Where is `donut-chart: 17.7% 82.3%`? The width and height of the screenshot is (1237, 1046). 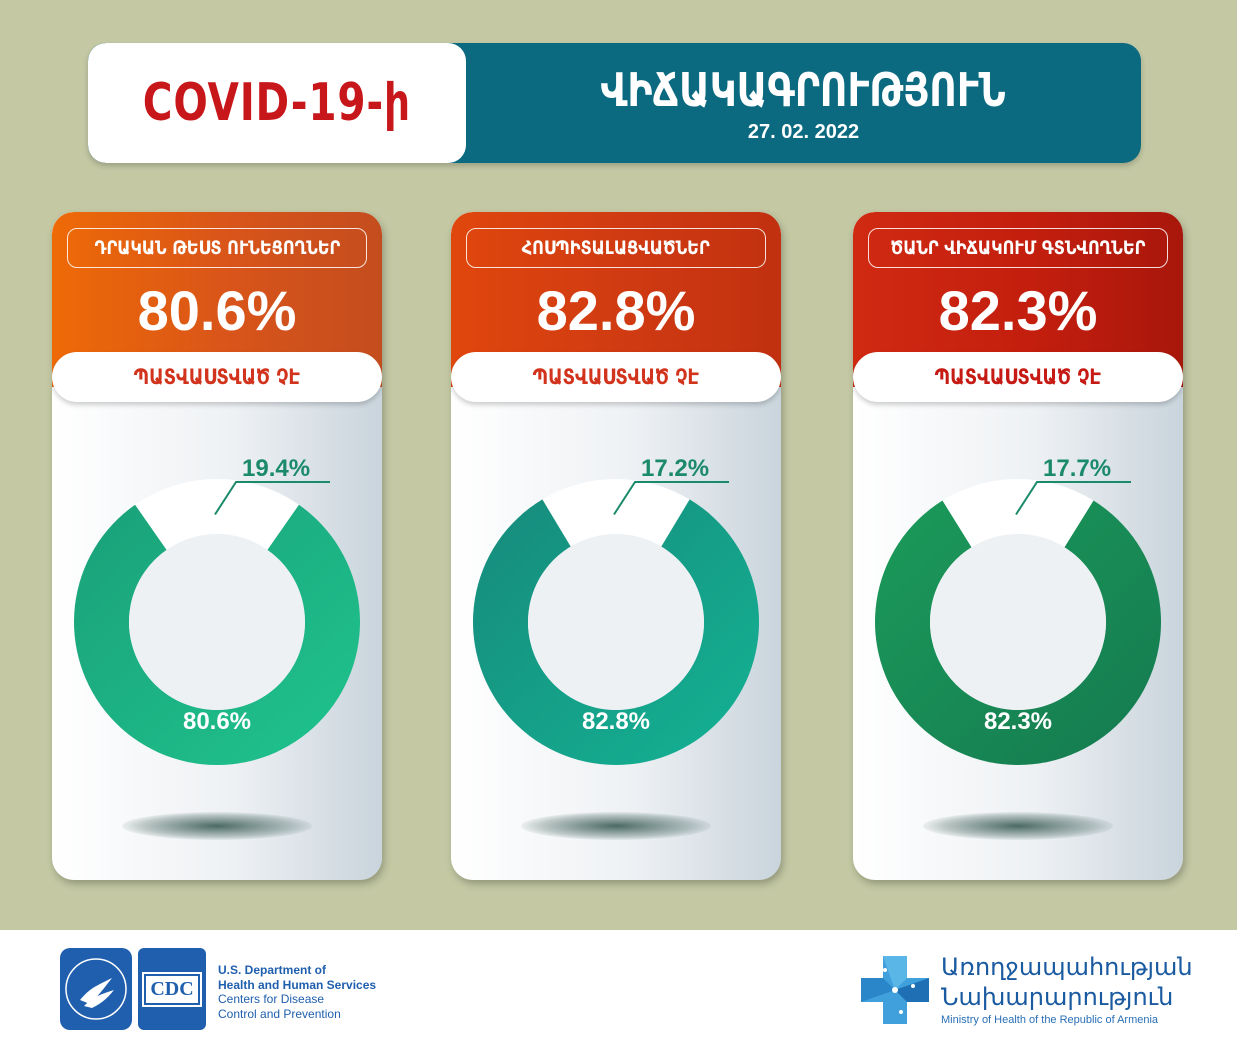
donut-chart: 17.7% 82.3% is located at coordinates (1018, 610).